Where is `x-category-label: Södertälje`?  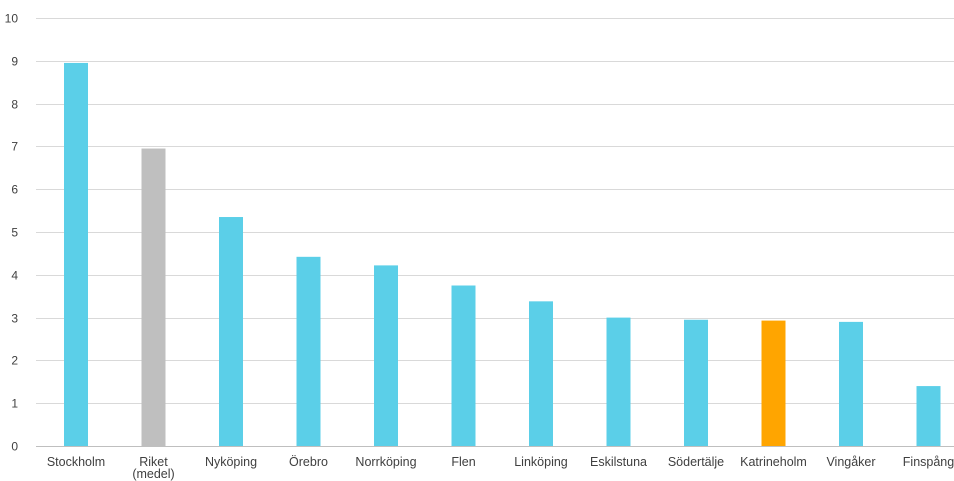
x-category-label: Södertälje is located at coordinates (696, 462).